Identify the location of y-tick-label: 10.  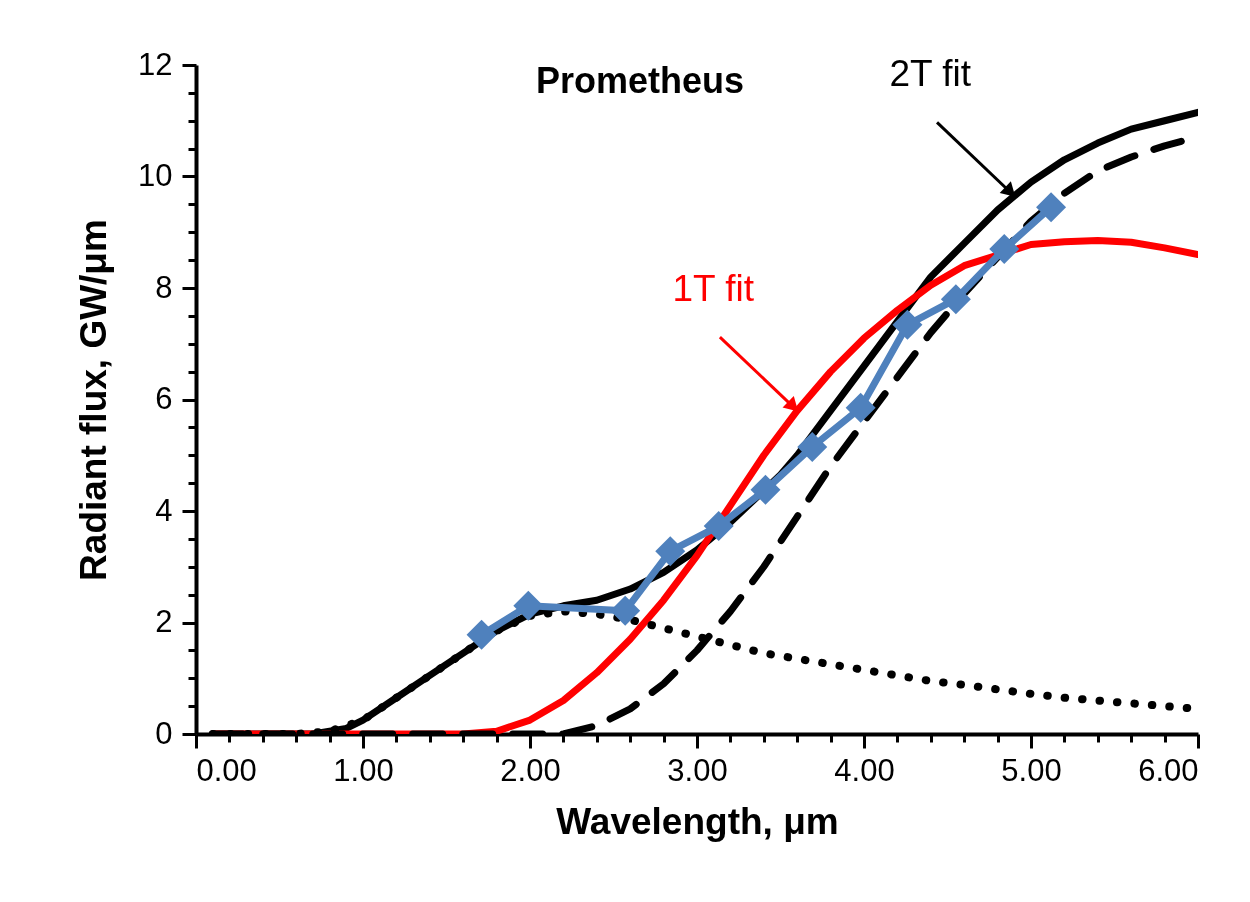
(155, 175).